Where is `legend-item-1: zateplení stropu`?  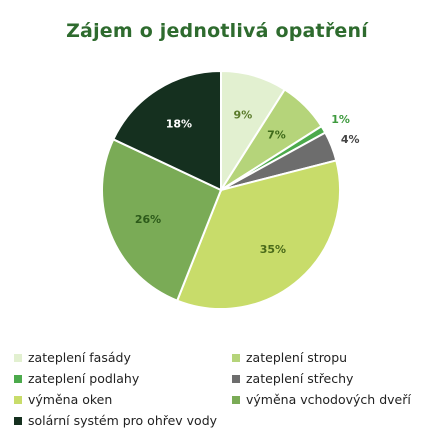
legend-item-1: zateplení stropu is located at coordinates (289, 357).